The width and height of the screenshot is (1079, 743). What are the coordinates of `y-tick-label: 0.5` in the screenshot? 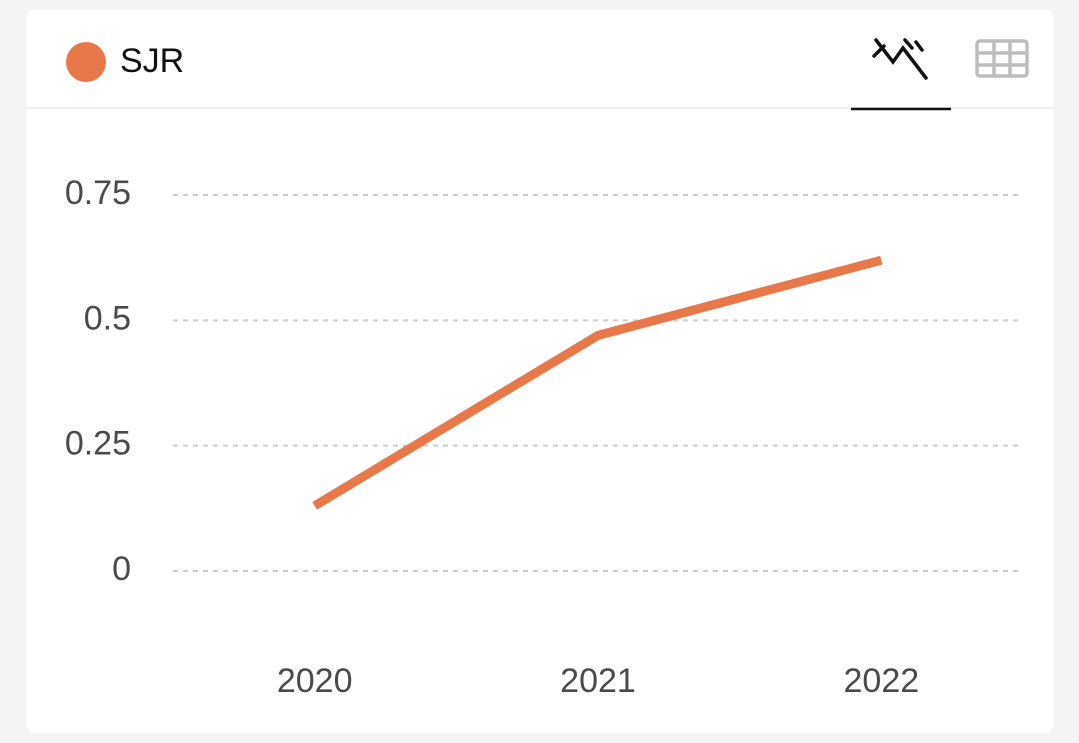 It's located at (107, 318).